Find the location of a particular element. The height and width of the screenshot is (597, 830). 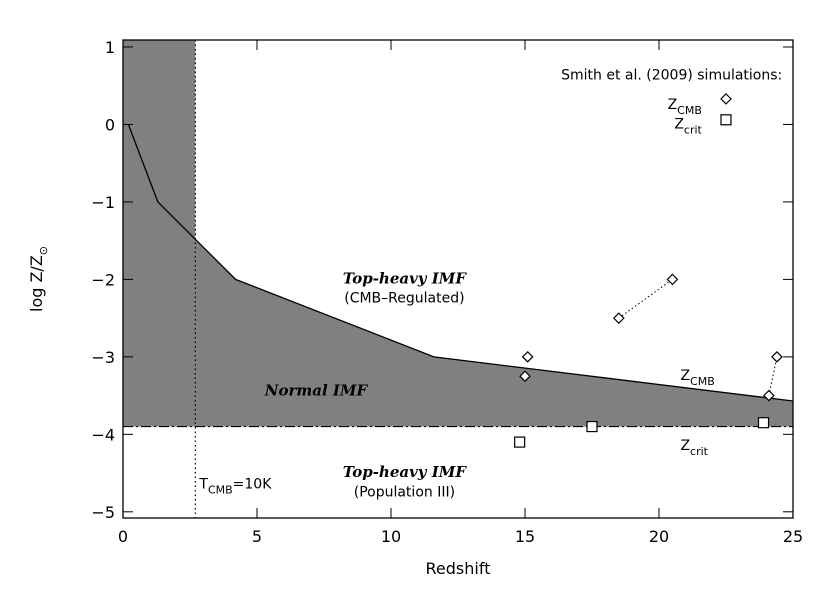

x-tick-label: 10 is located at coordinates (391, 536).